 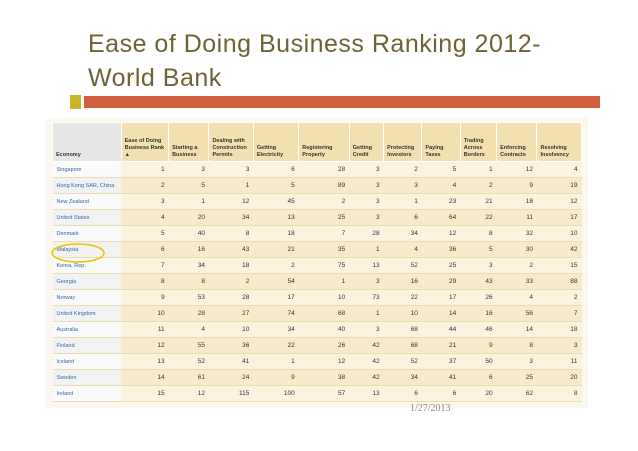 I want to click on accent-bar, so click(x=342, y=102).